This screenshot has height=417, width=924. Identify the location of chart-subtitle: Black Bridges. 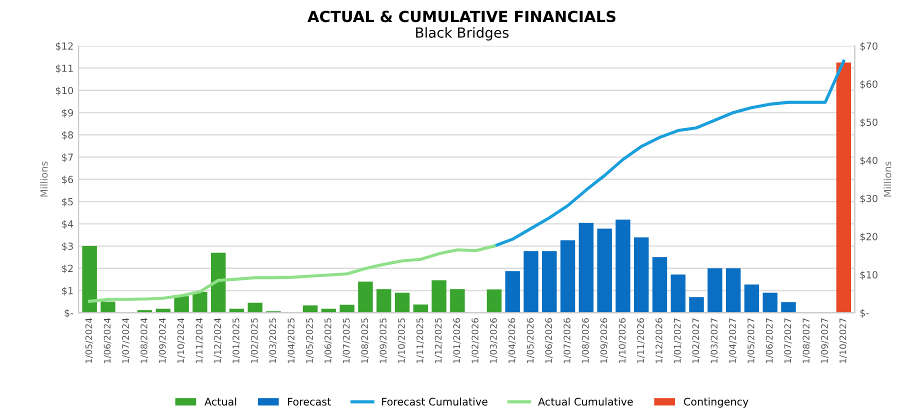
(462, 34).